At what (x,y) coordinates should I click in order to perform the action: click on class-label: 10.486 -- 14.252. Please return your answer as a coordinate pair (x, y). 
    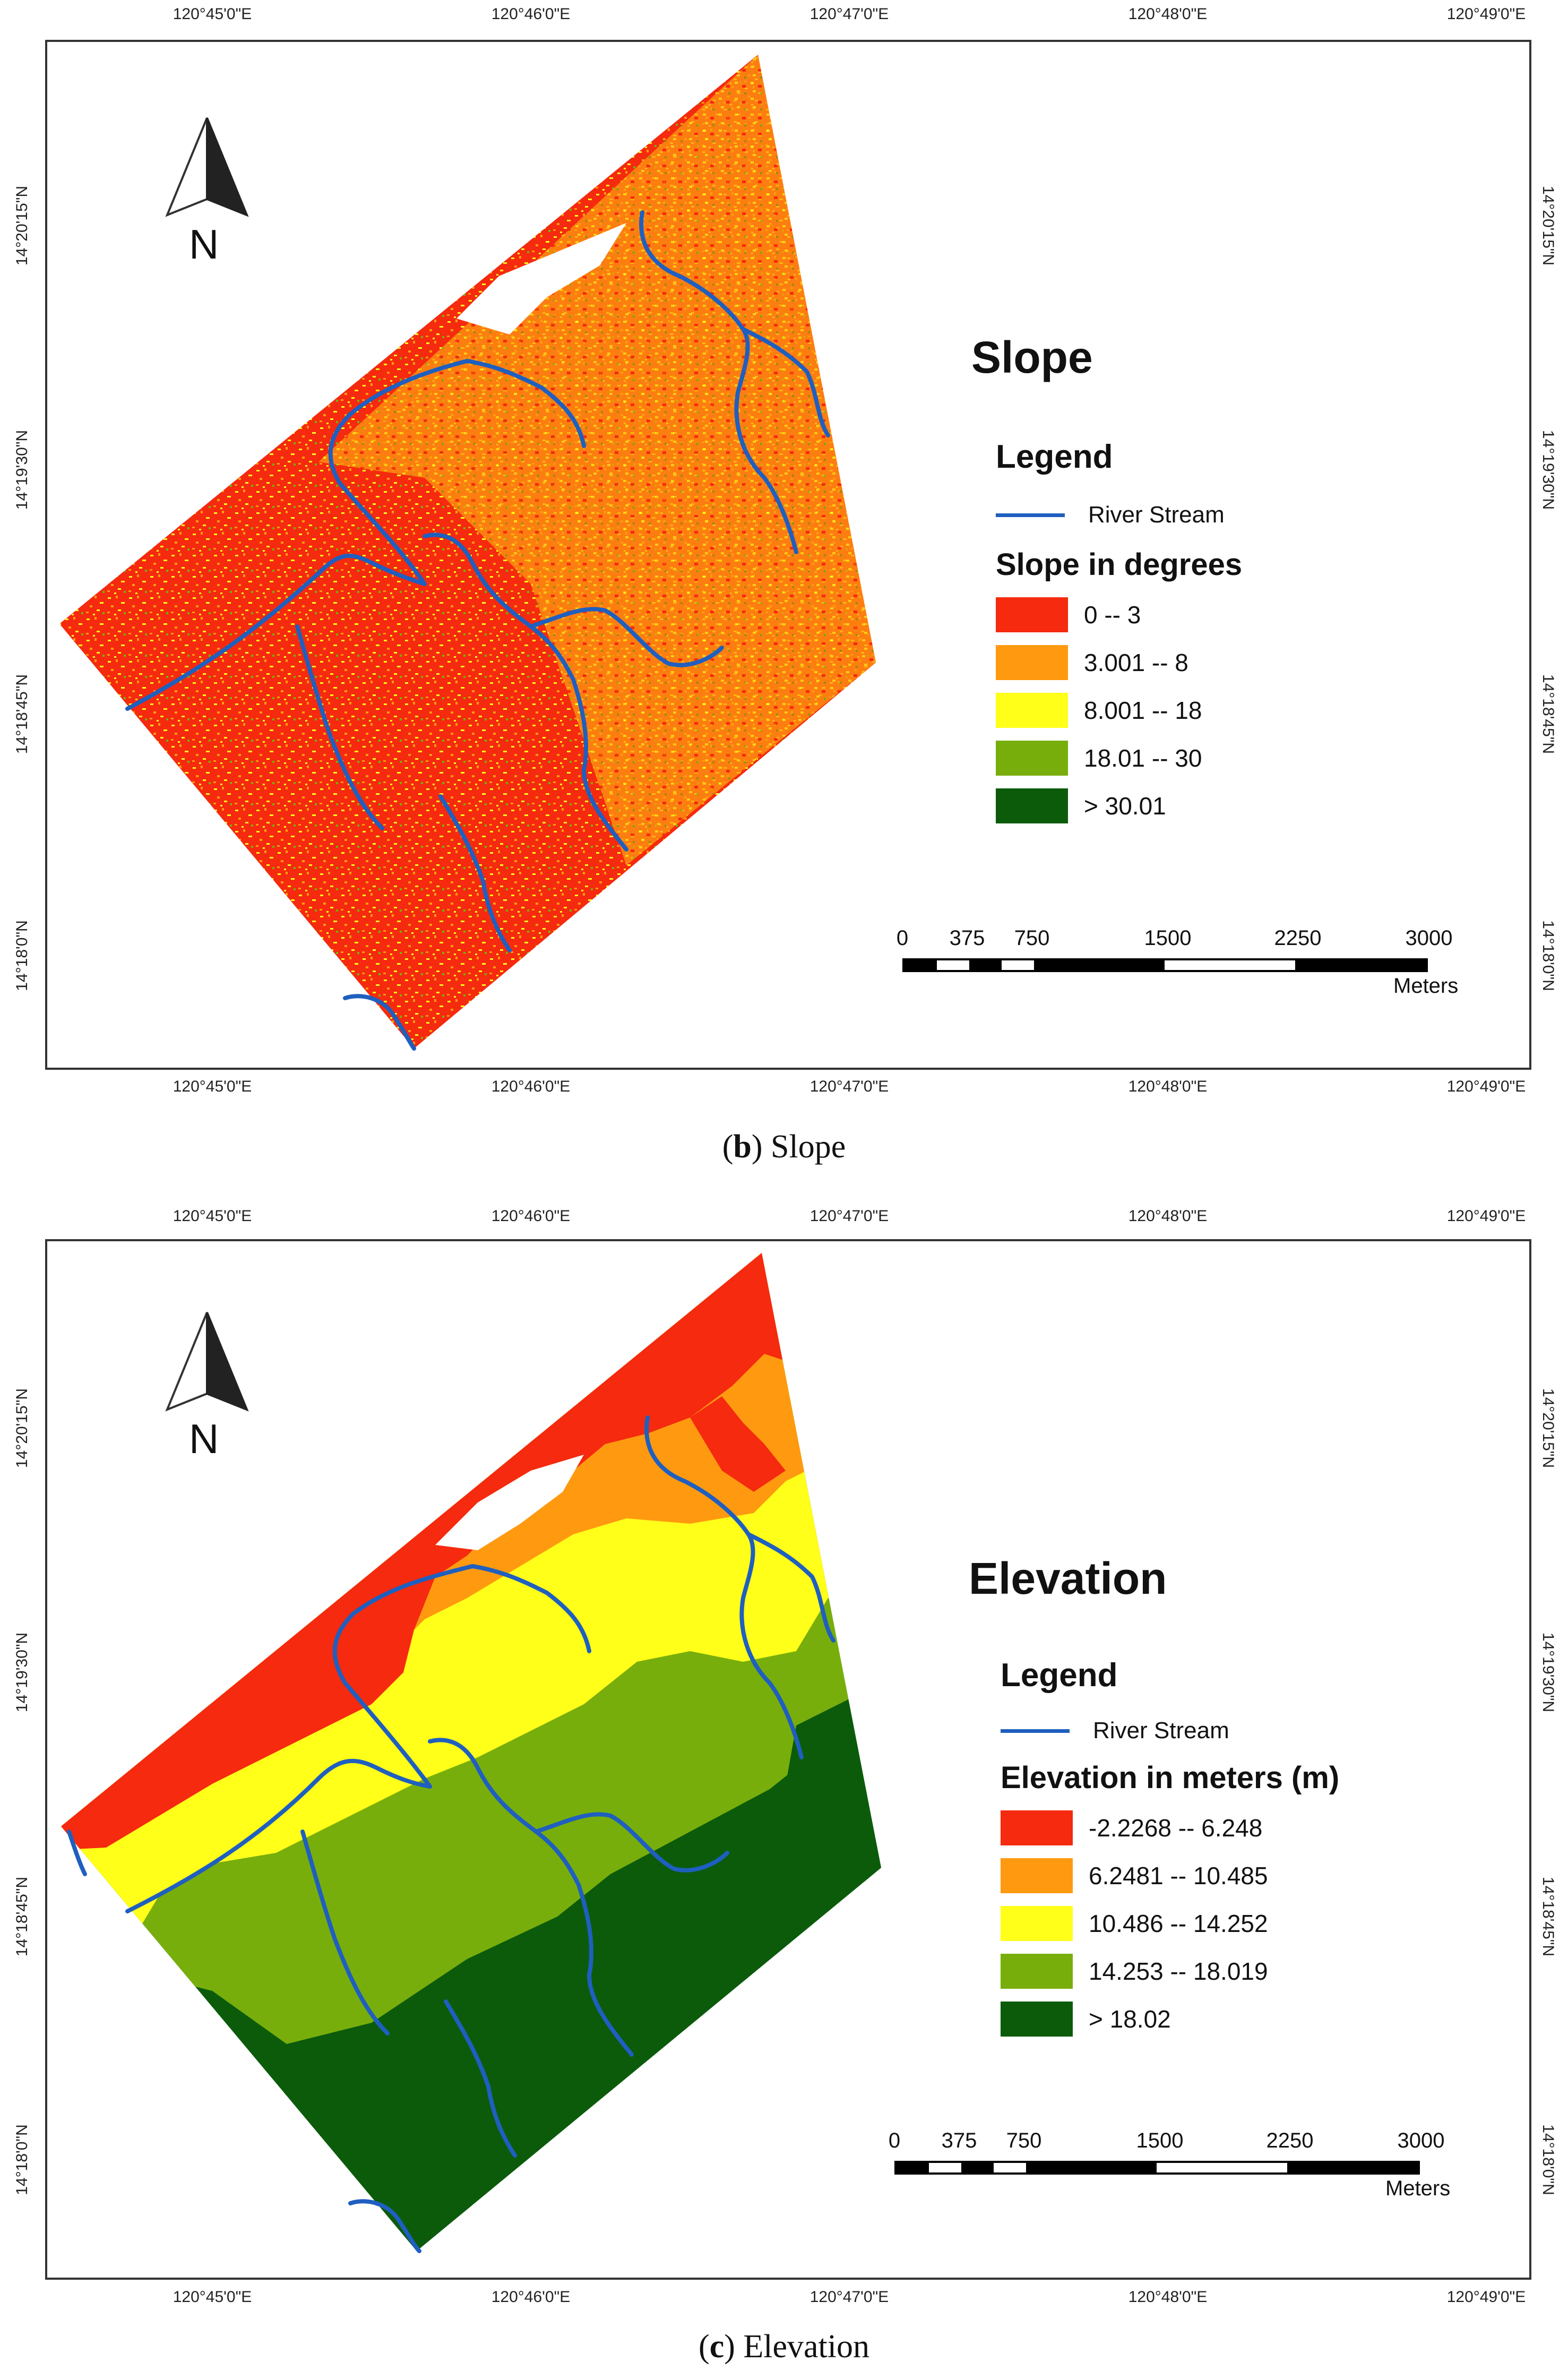
    Looking at the image, I should click on (1179, 1923).